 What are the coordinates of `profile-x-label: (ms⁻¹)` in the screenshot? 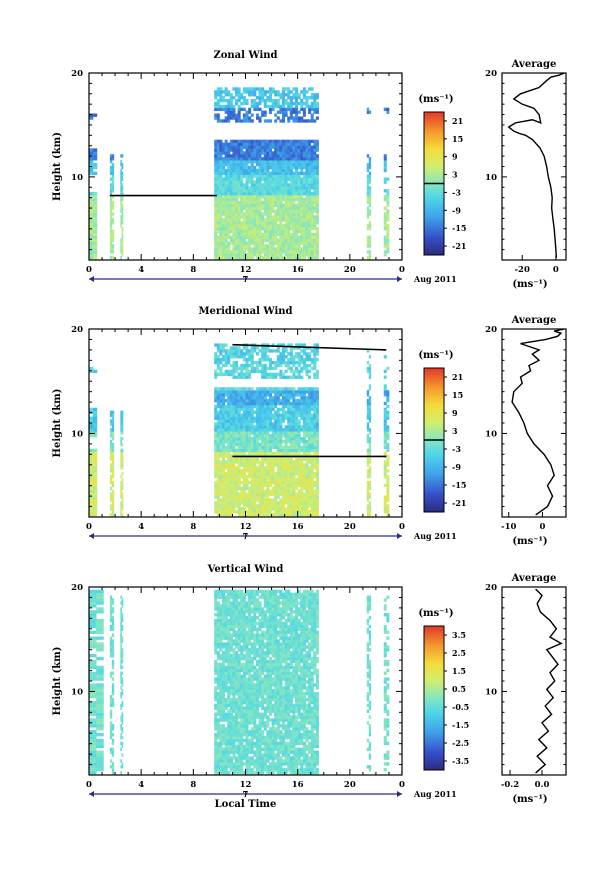 It's located at (529, 284).